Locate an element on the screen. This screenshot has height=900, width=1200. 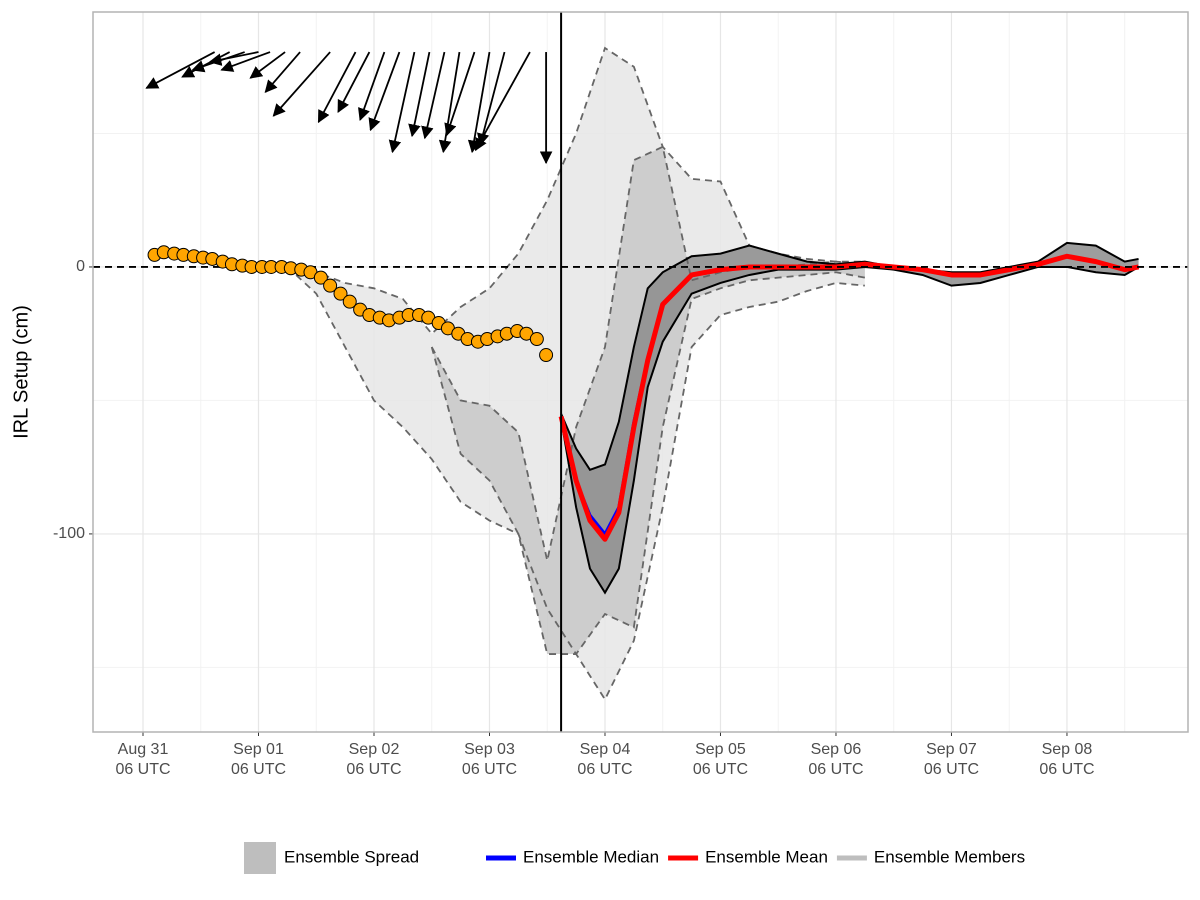
x-tick-label: Sep 08 06 UTC is located at coordinates (1067, 759).